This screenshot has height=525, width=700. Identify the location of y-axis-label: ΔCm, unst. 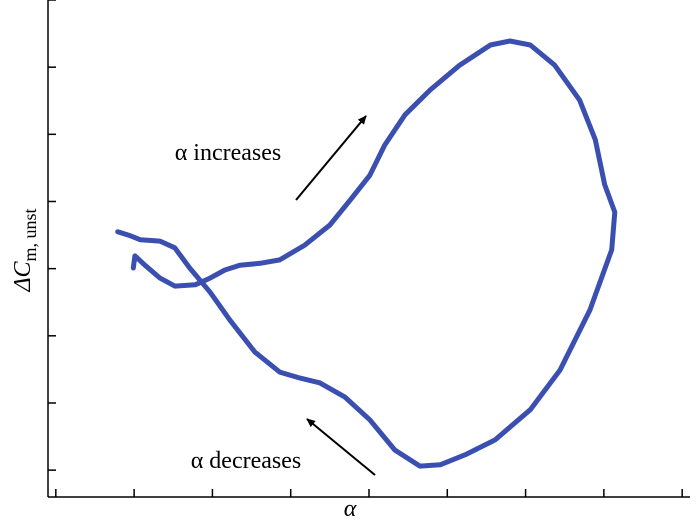
(25, 250).